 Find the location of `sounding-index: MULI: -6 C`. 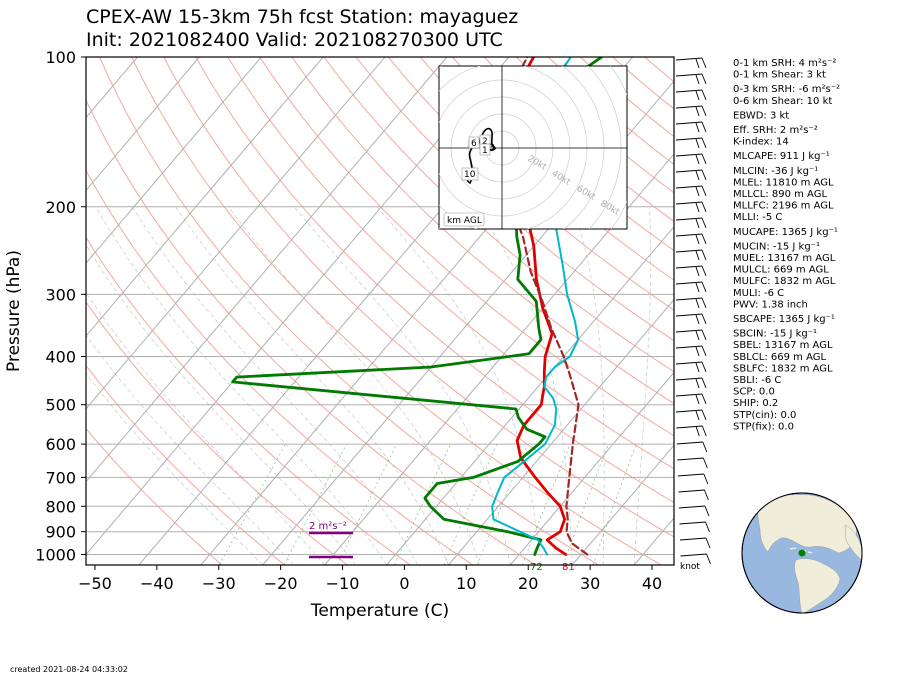

sounding-index: MULI: -6 C is located at coordinates (758, 293).